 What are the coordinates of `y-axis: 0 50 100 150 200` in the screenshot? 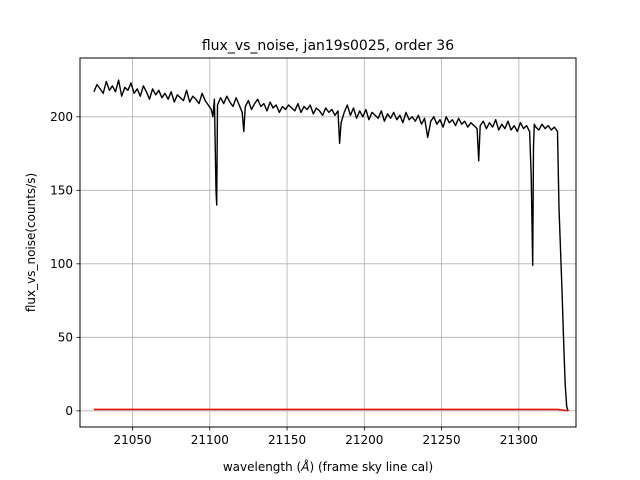 It's located at (65, 264).